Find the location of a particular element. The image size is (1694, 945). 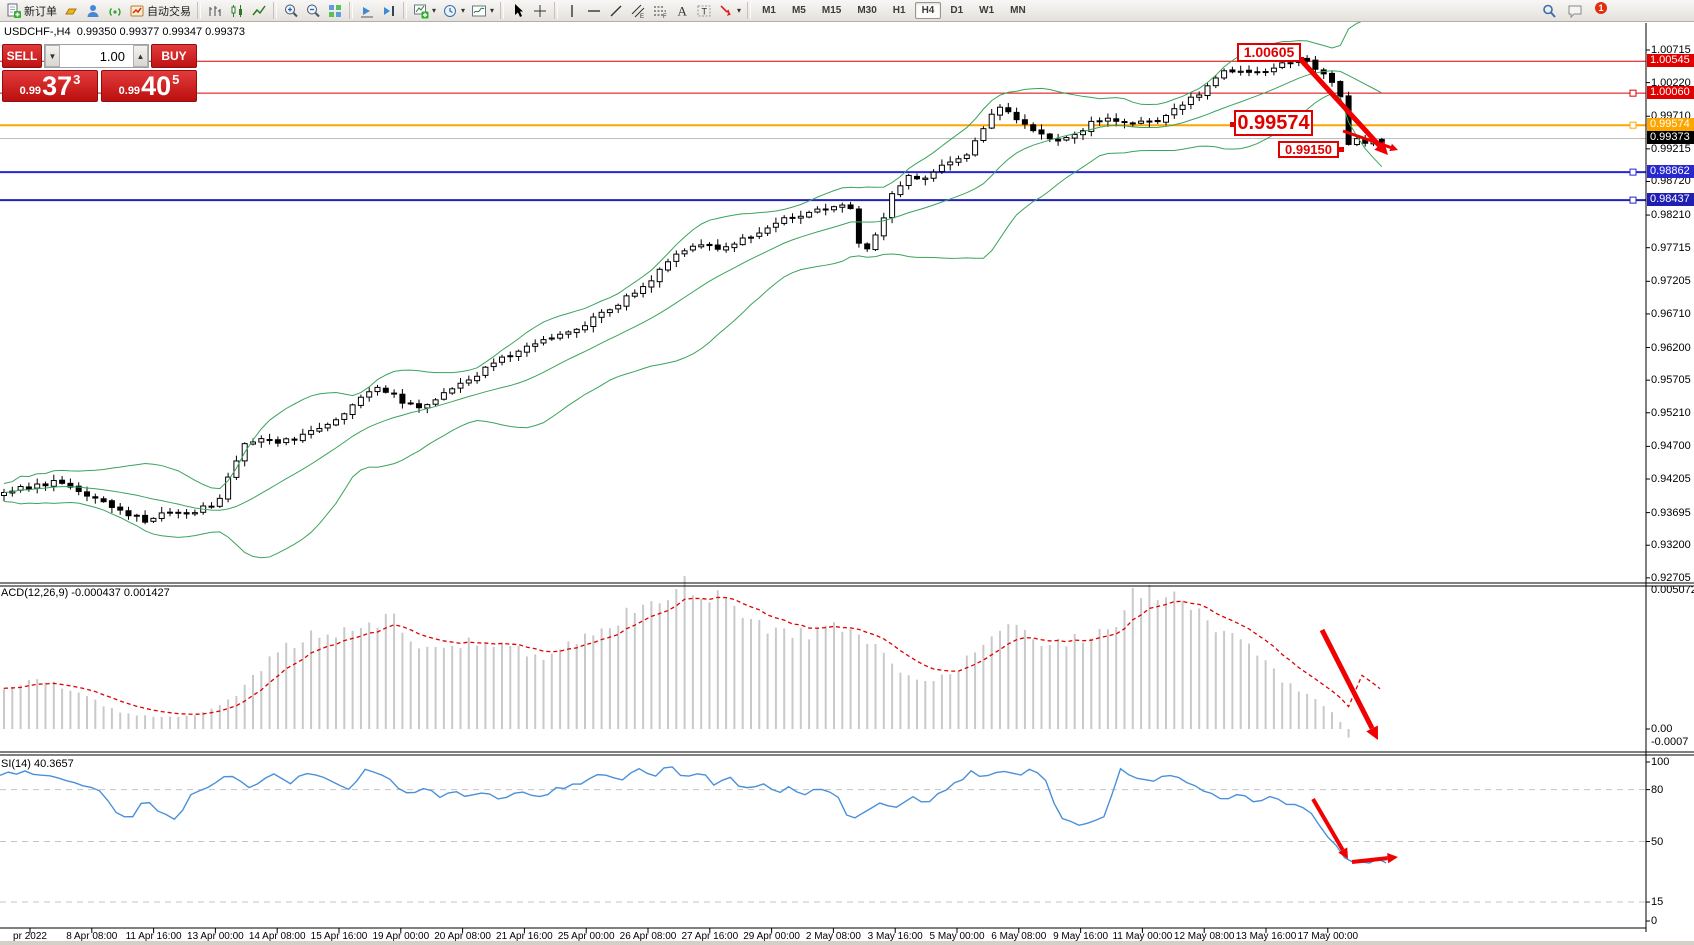

one-click-trading-panel: SELL ▼ 1.00 ▲ BUY 0.99 37 3 0.99 40 5 is located at coordinates (99, 73).